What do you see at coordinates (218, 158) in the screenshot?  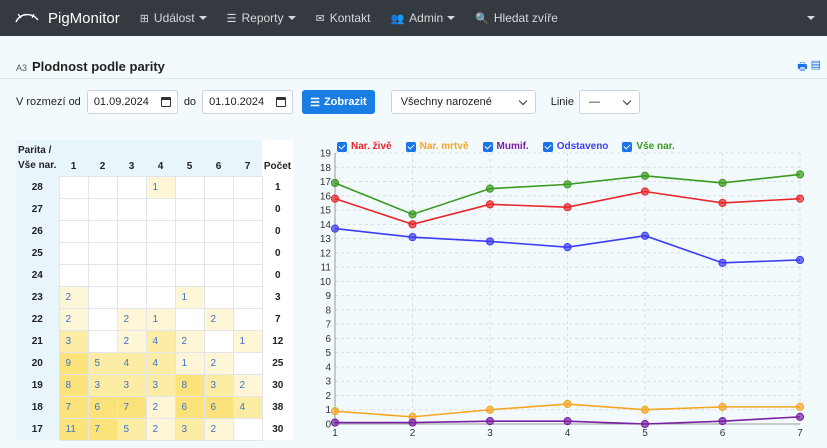 I see `col-header: 6` at bounding box center [218, 158].